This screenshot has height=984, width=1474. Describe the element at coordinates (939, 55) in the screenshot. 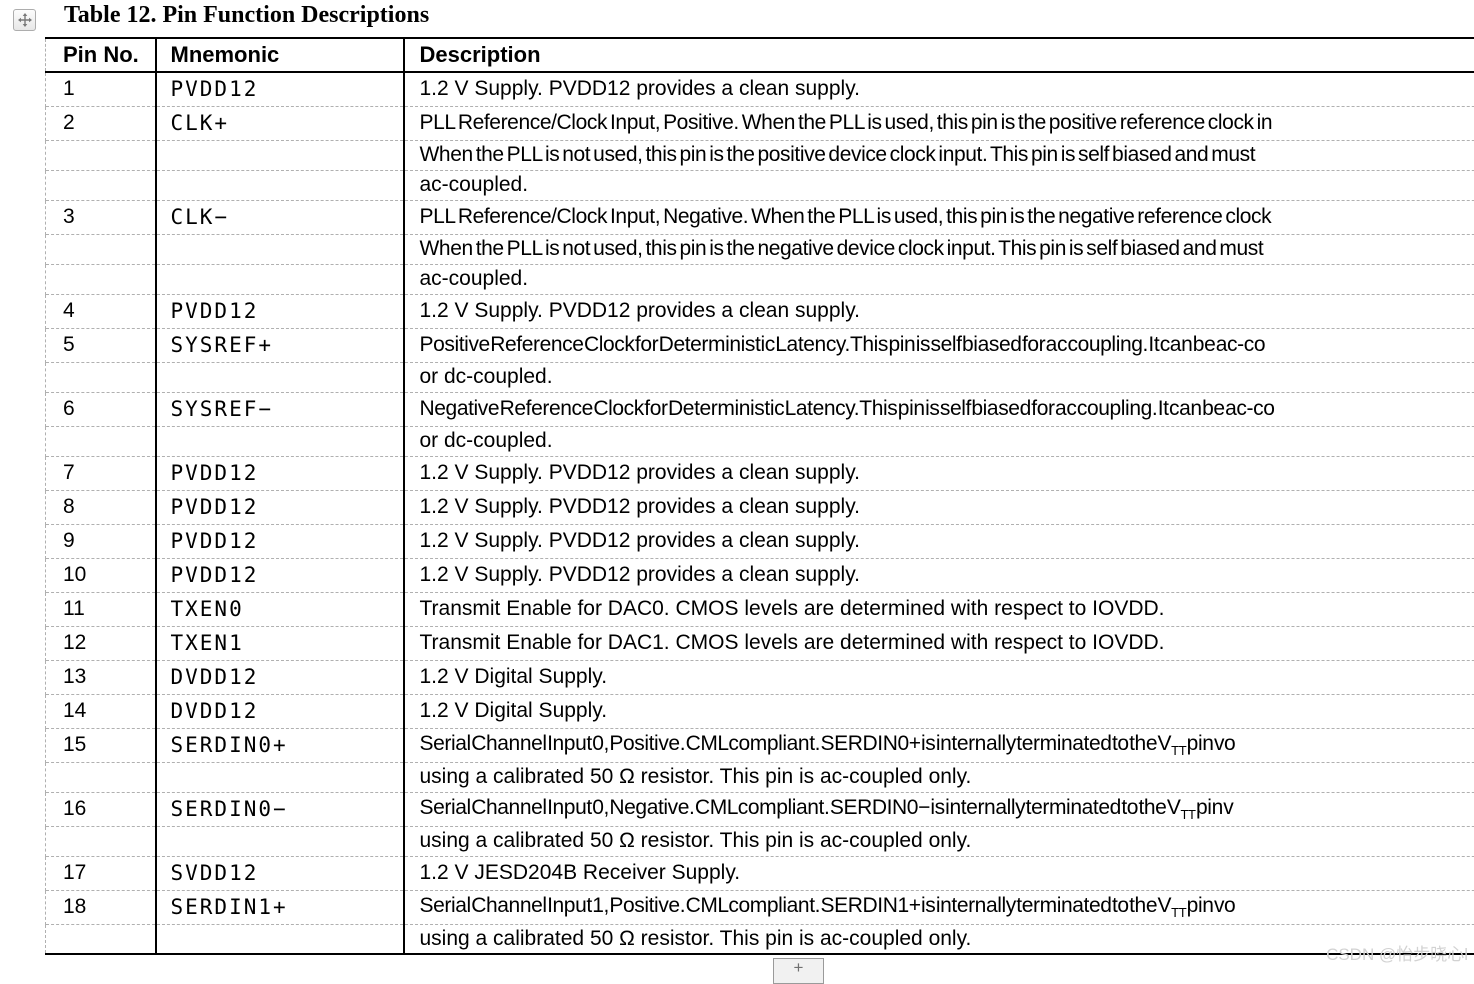

I see `col-header-description: Description` at that location.